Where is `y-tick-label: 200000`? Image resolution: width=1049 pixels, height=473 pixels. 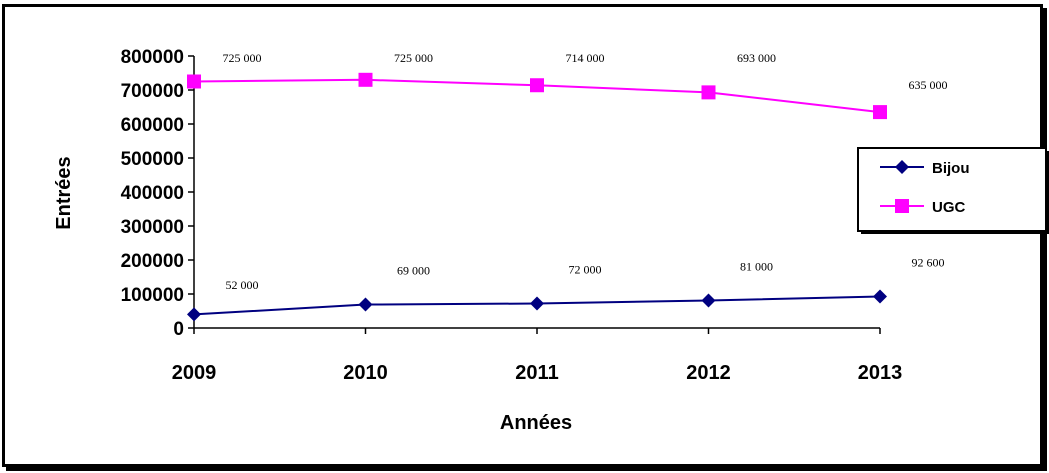 y-tick-label: 200000 is located at coordinates (152, 261).